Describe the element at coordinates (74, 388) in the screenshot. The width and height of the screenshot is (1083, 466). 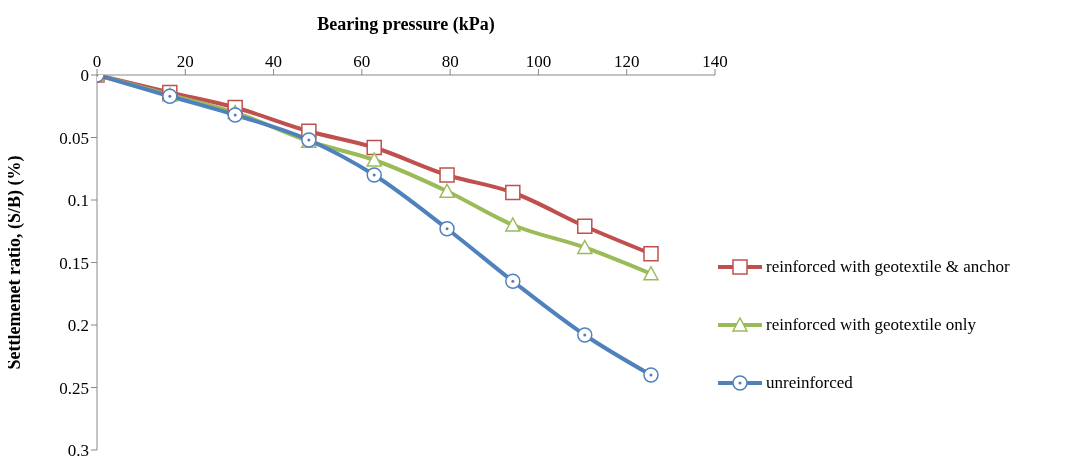
I see `y-tick-label: 0.25` at that location.